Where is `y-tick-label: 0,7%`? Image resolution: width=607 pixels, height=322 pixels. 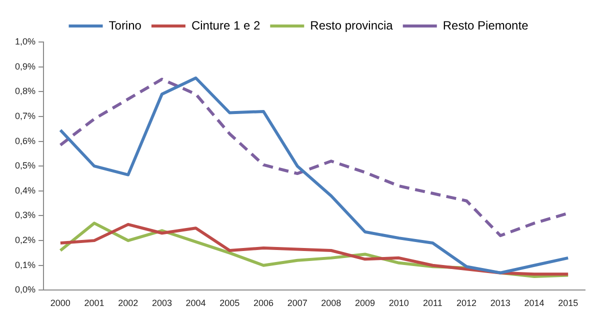 y-tick-label: 0,7% is located at coordinates (25, 115).